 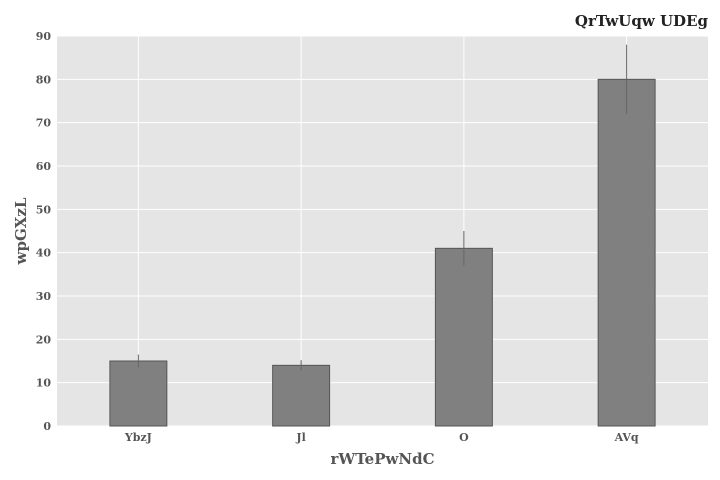 I want to click on y-tick-label: 90, so click(x=44, y=36).